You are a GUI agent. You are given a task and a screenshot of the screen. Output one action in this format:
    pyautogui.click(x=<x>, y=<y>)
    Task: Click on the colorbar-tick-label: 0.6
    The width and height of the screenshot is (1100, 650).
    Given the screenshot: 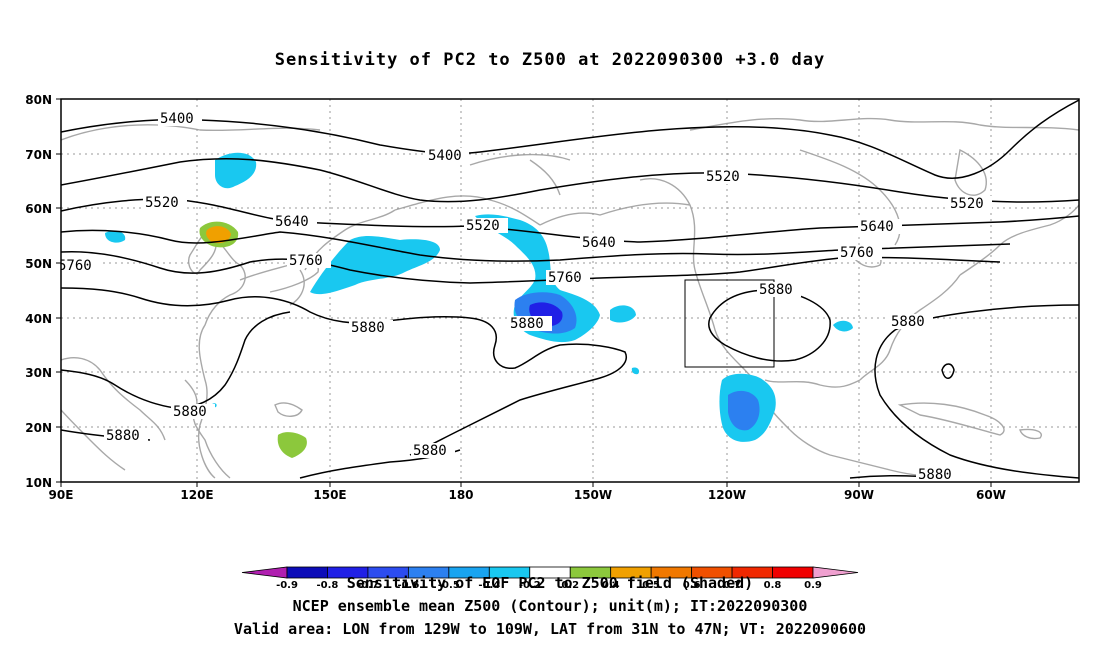 What is the action you would take?
    pyautogui.click(x=692, y=585)
    